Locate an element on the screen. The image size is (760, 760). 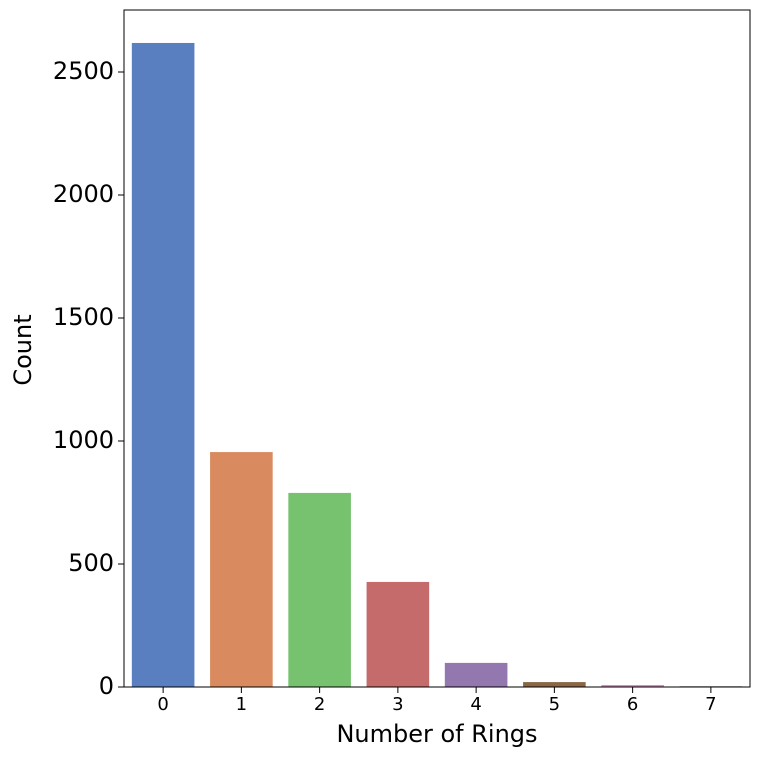
y-tick-label: 2000 is located at coordinates (83, 194).